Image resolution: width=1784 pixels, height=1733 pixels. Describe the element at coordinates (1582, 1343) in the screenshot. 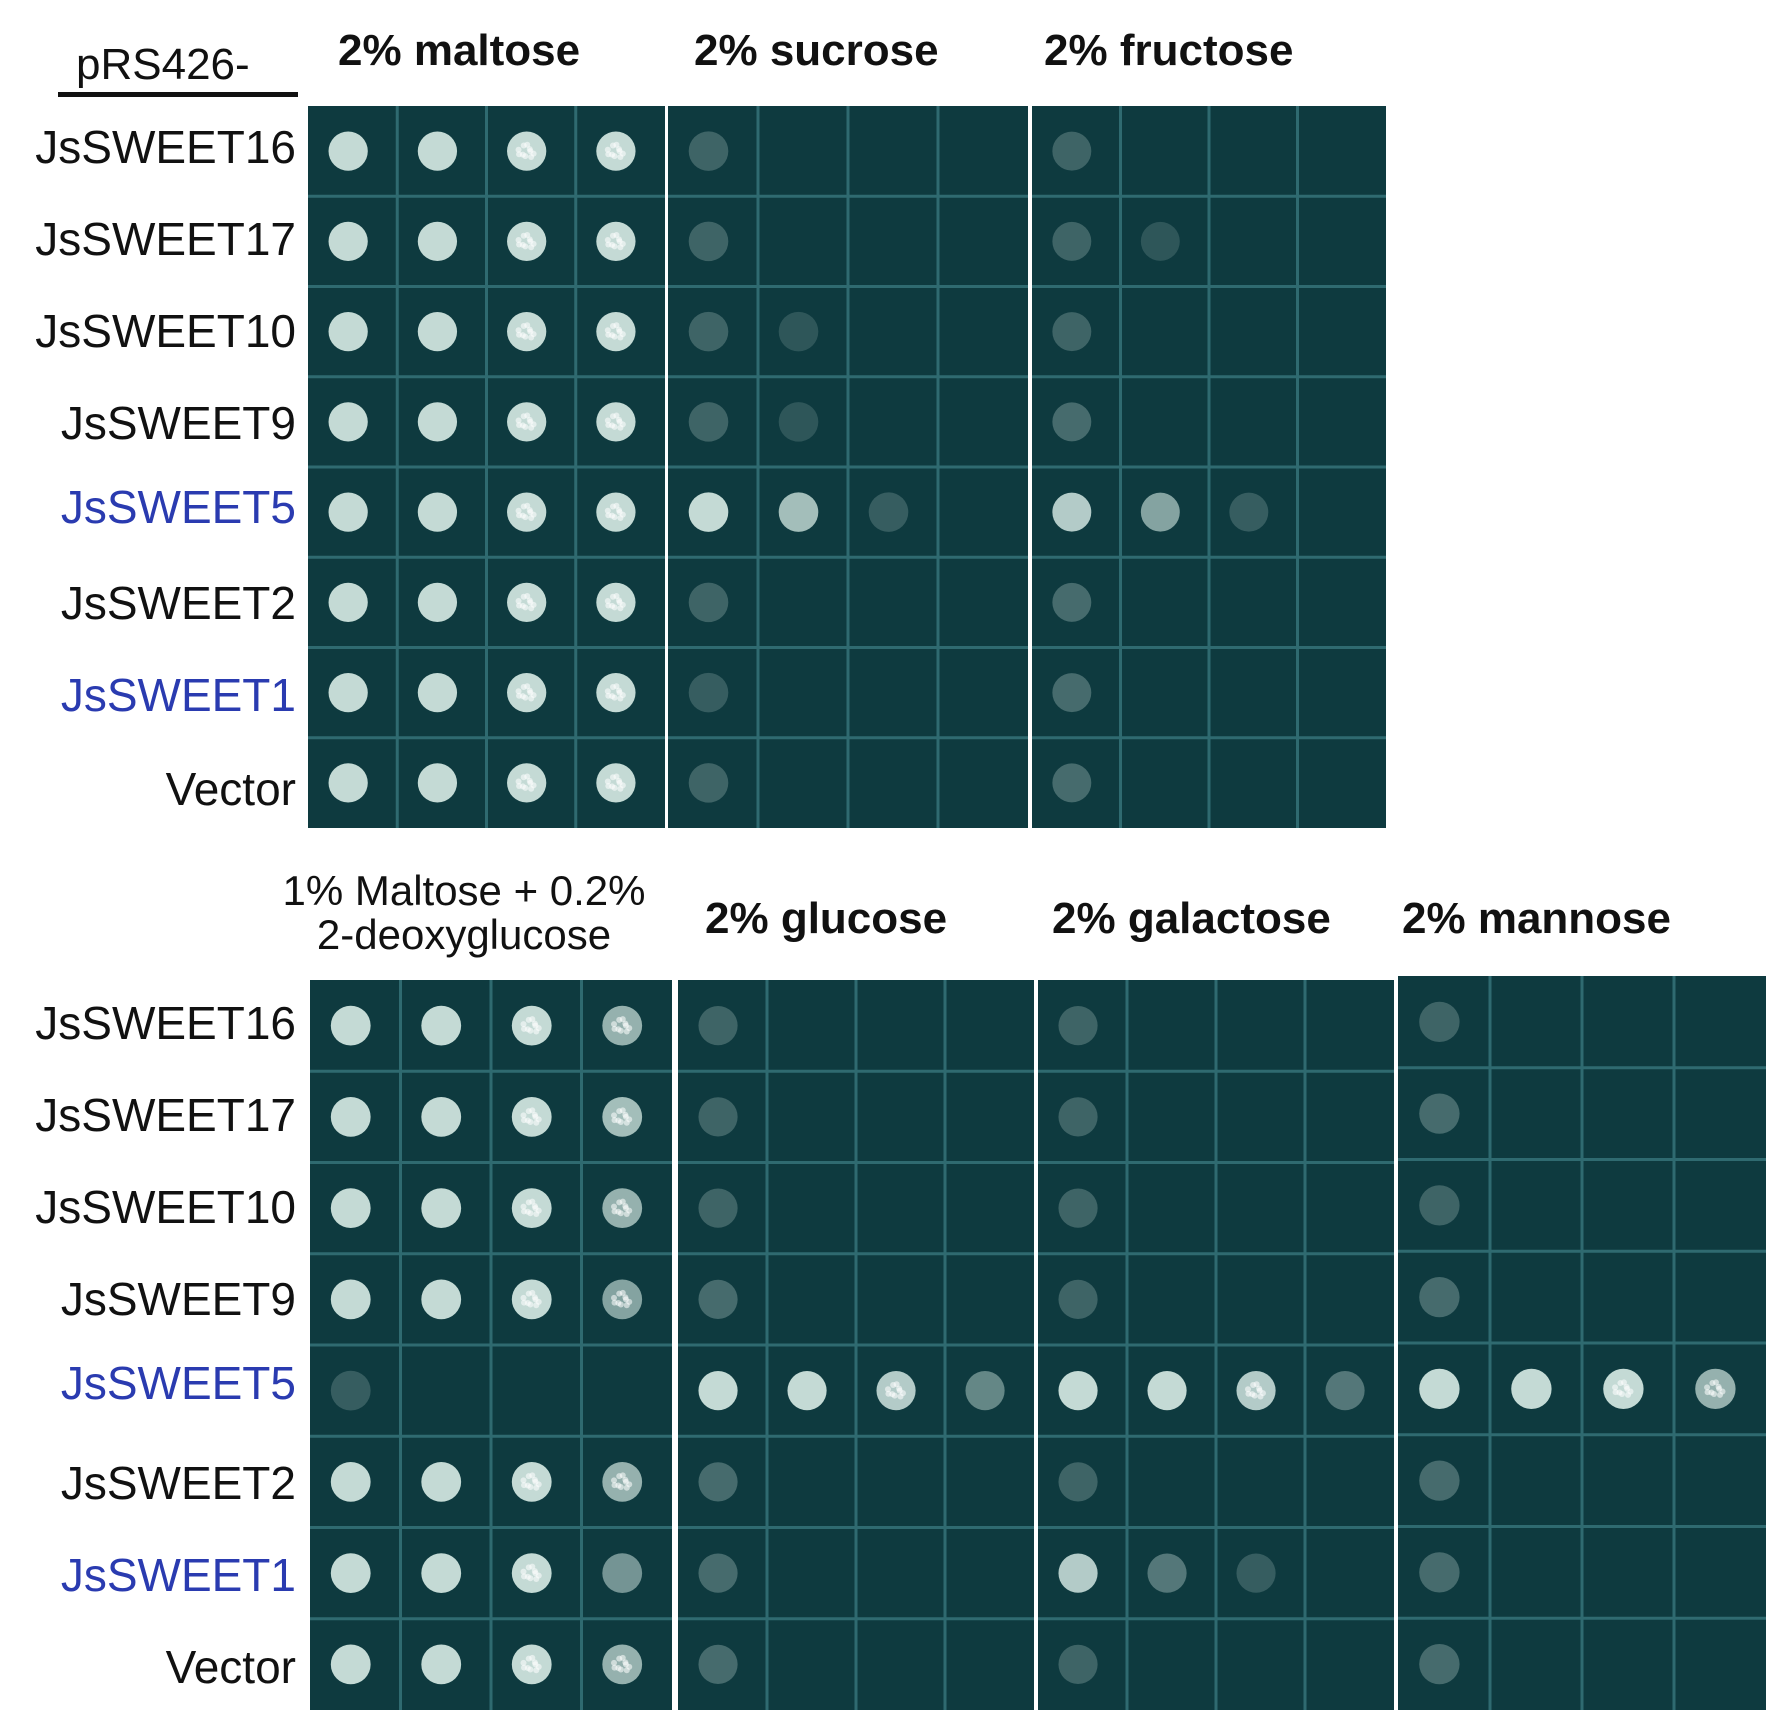

I see `plate-bottom-mannose` at that location.